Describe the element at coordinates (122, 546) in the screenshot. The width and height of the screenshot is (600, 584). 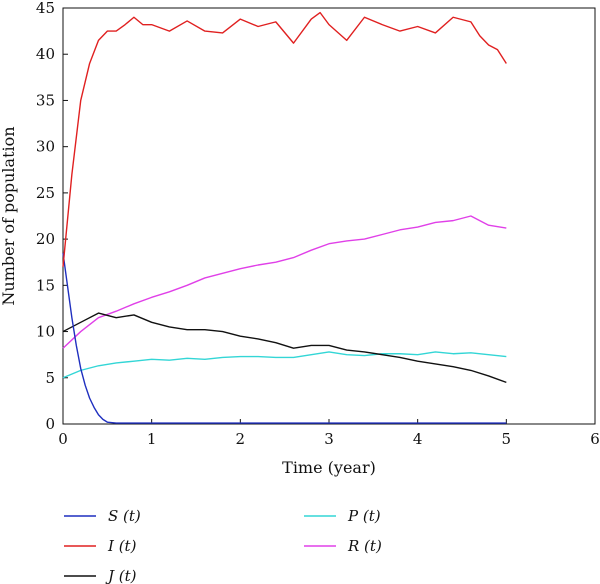
I see `legend-label-i: I (t)` at that location.